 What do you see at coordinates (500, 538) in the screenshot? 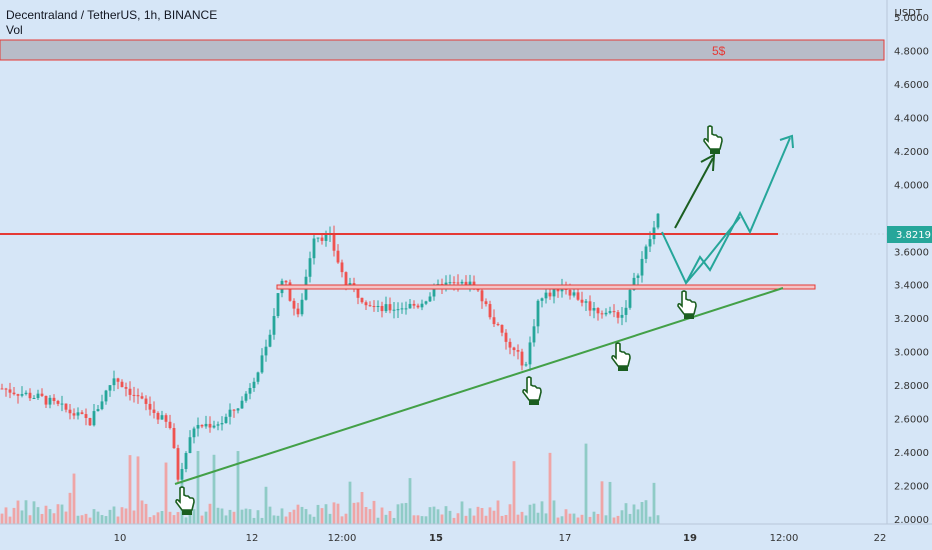
I see `time-axis: 10 12 12:00 15 17 19 12:00 22` at bounding box center [500, 538].